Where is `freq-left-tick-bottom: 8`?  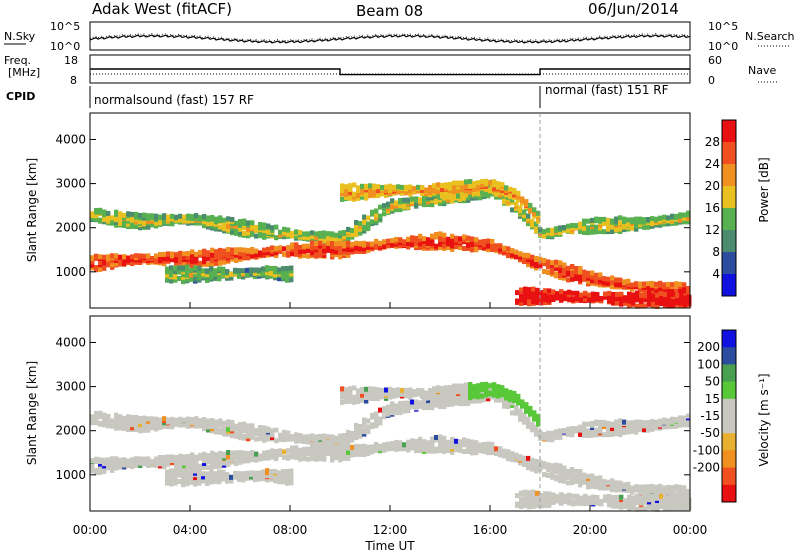
freq-left-tick-bottom: 8 is located at coordinates (73, 80).